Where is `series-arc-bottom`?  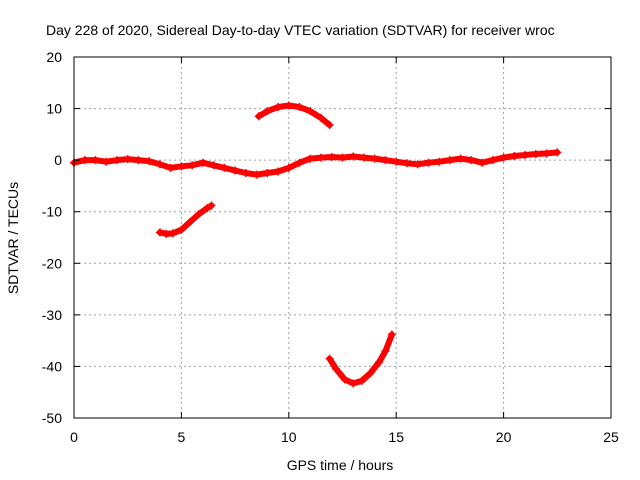
series-arc-bottom is located at coordinates (360, 359).